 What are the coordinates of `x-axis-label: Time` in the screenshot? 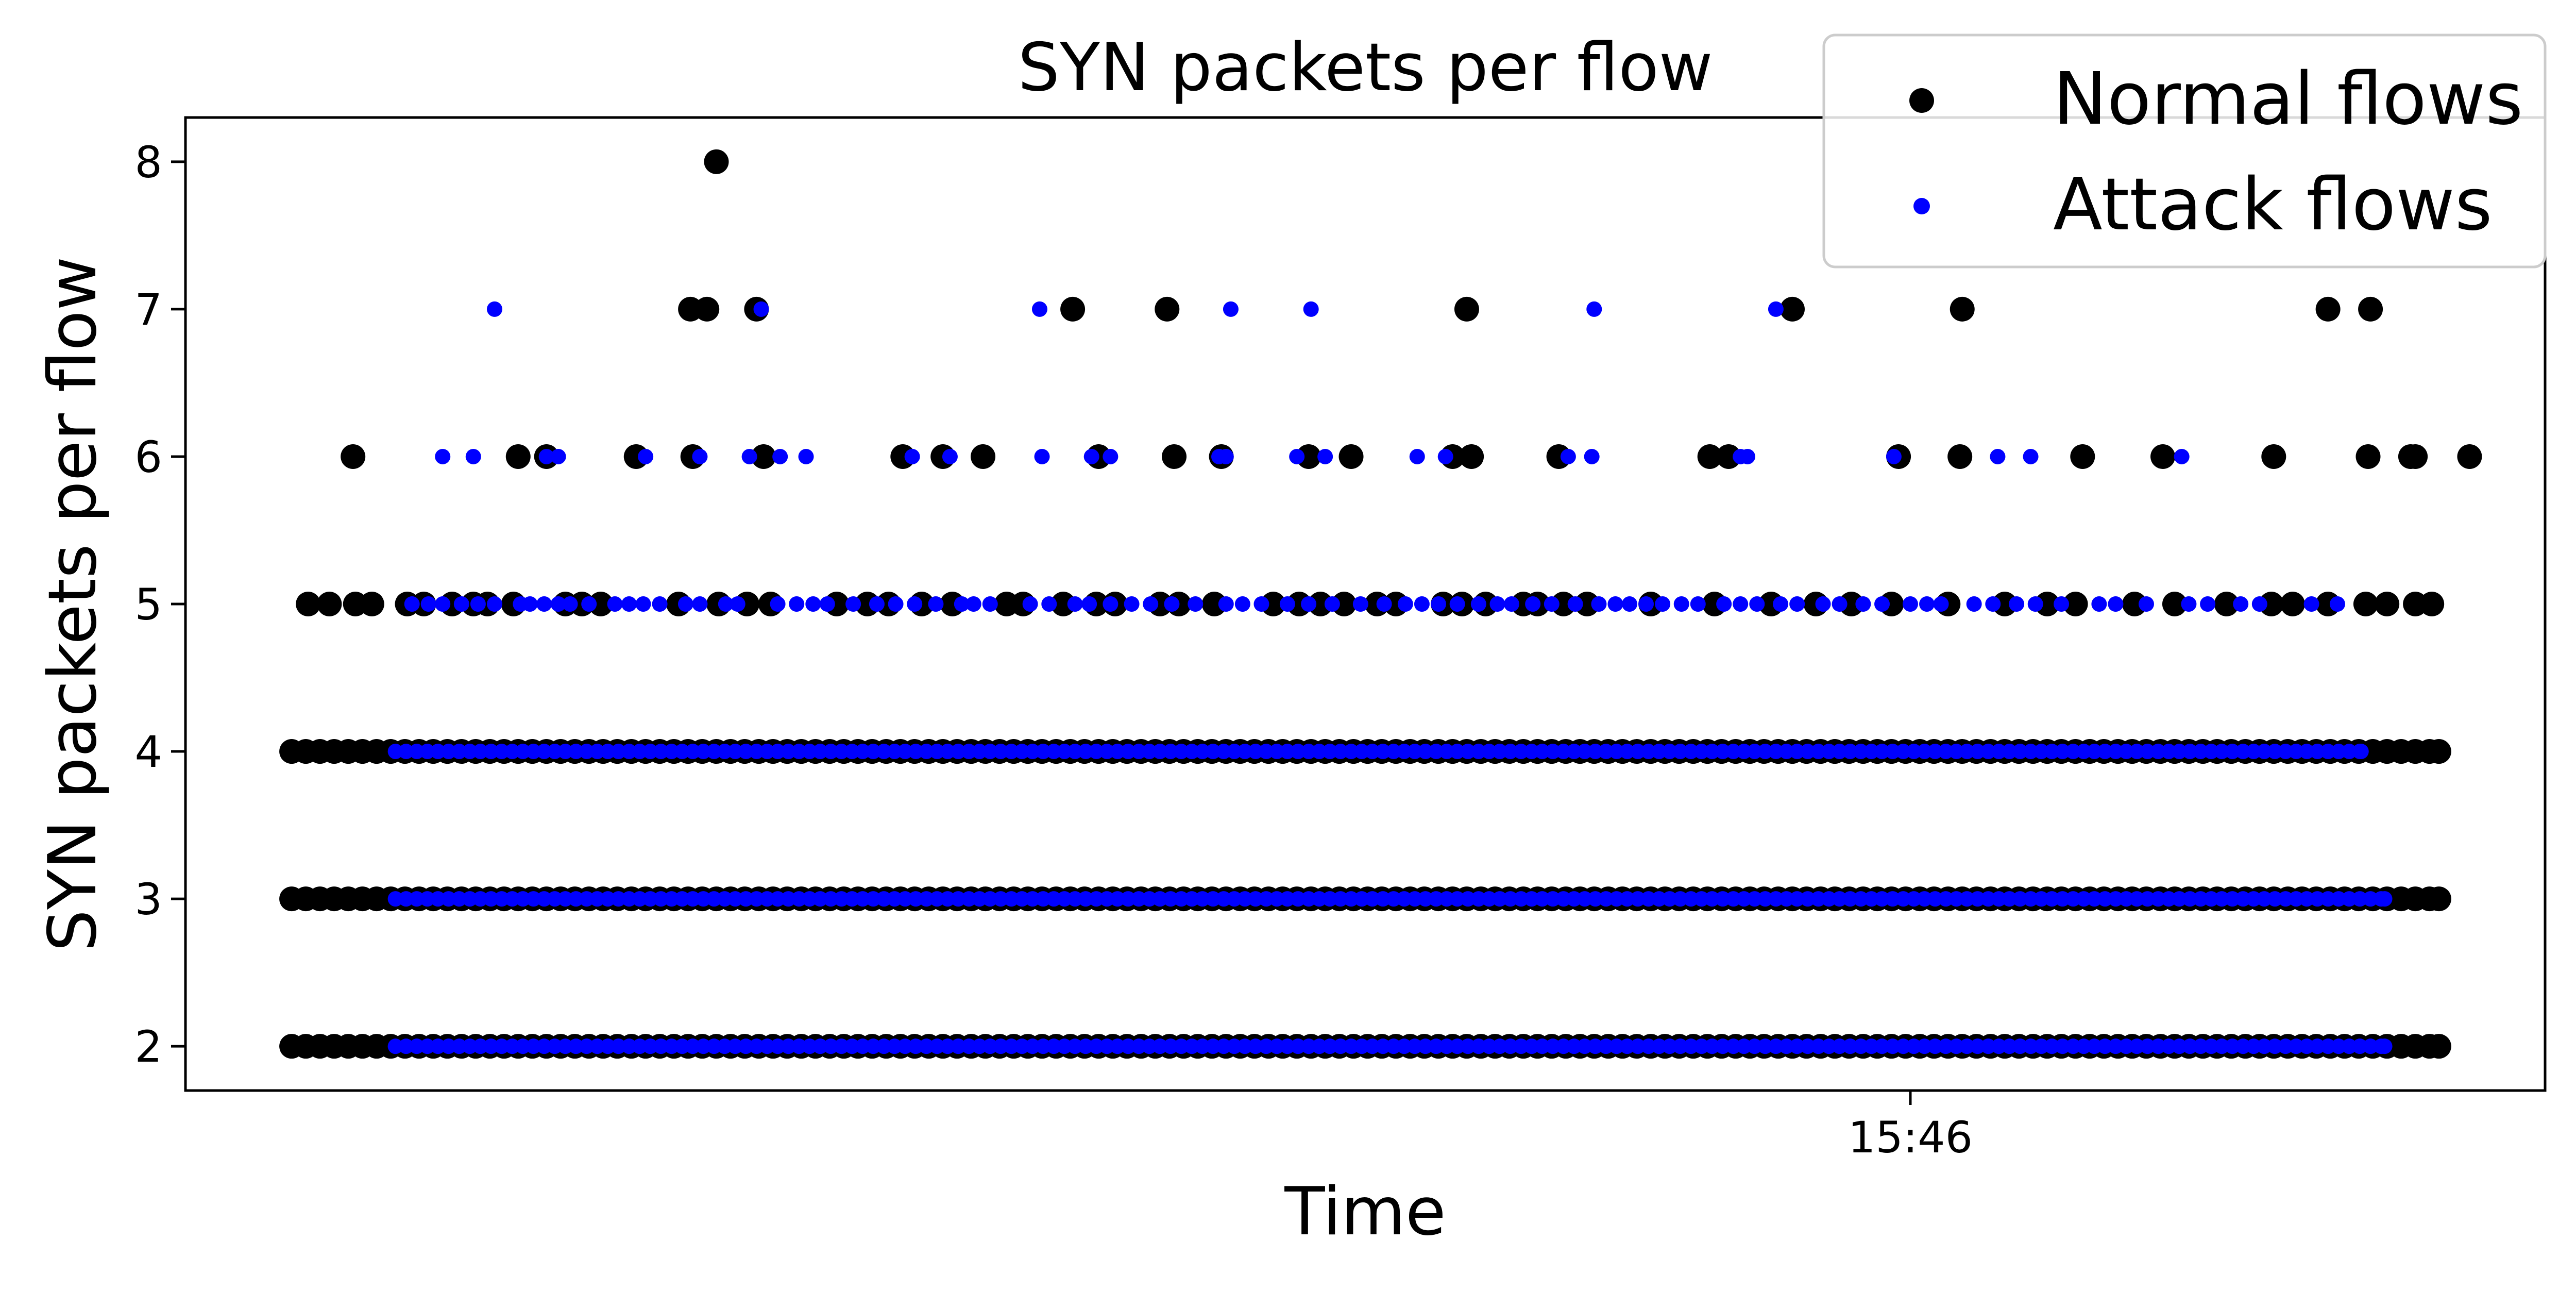 It's located at (1365, 1211).